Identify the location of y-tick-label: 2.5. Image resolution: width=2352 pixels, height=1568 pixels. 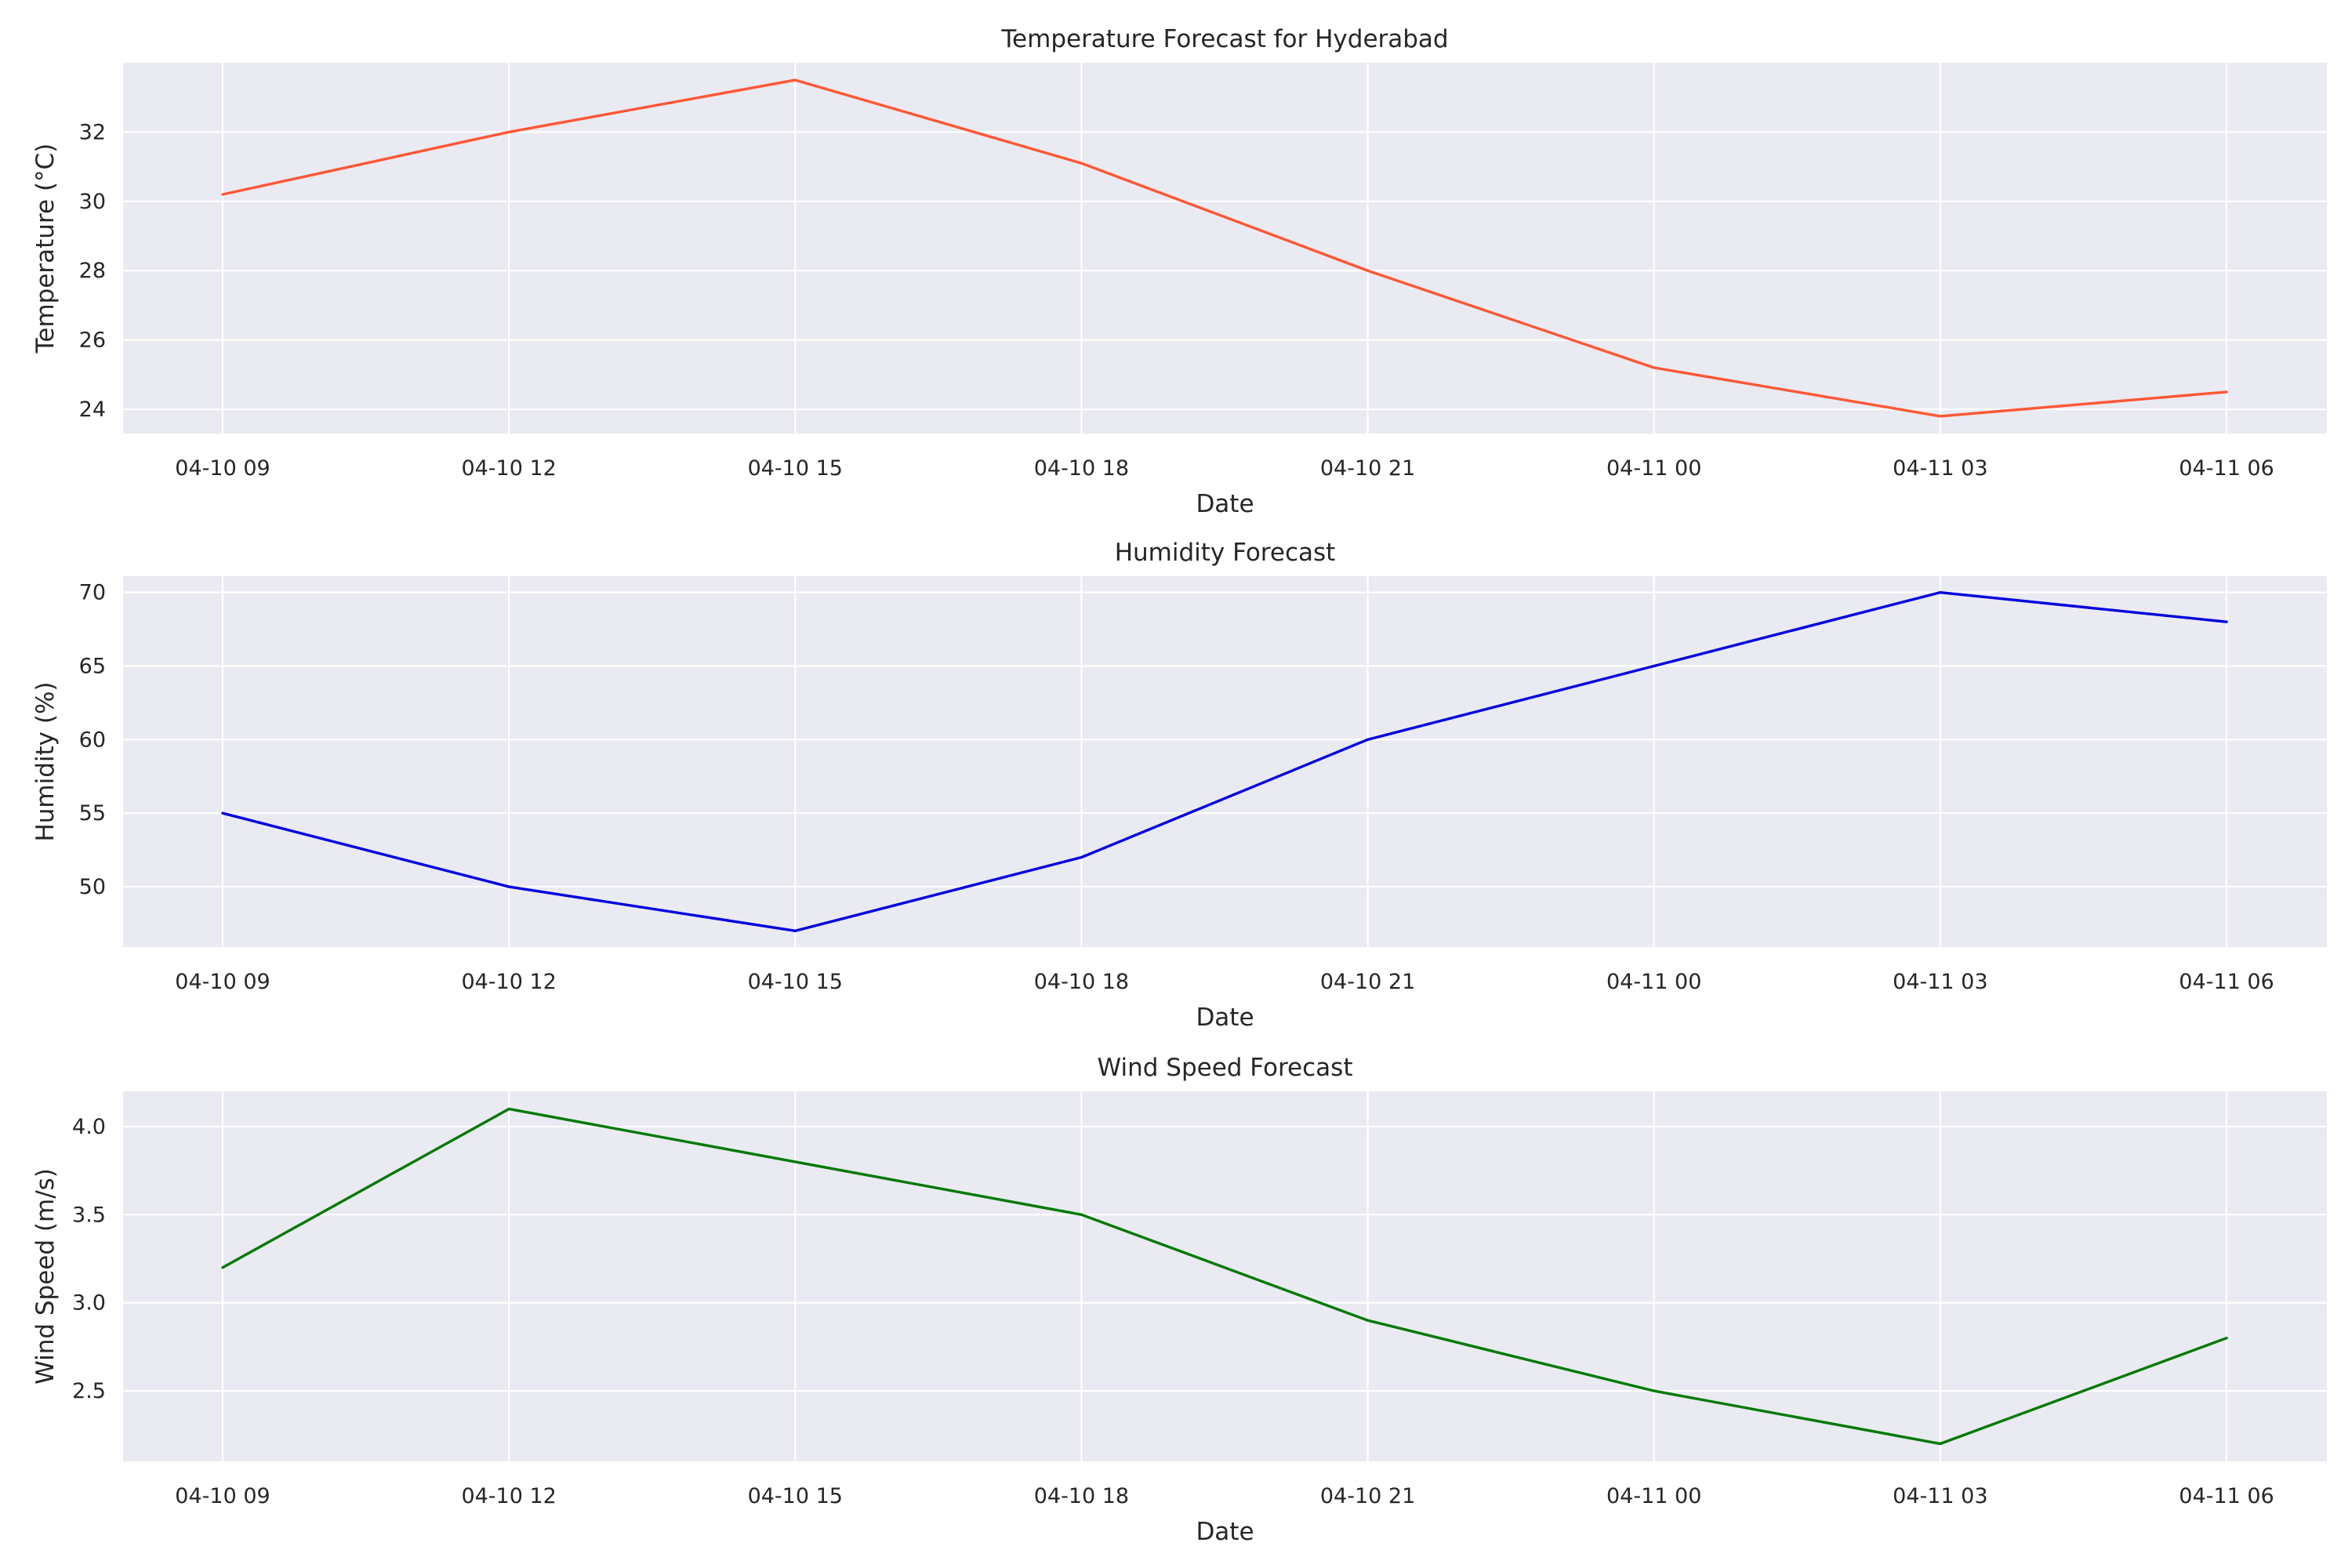
(89, 1391).